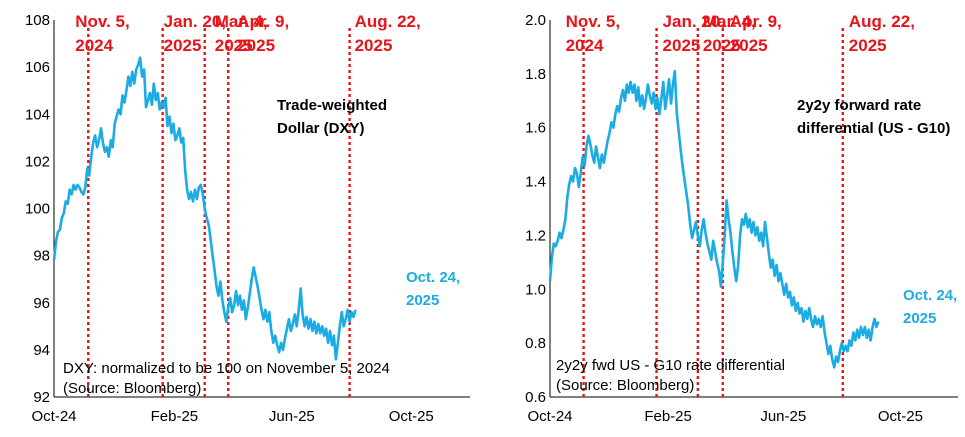  What do you see at coordinates (53, 416) in the screenshot?
I see `dxy-x-tick-label: Oct-24` at bounding box center [53, 416].